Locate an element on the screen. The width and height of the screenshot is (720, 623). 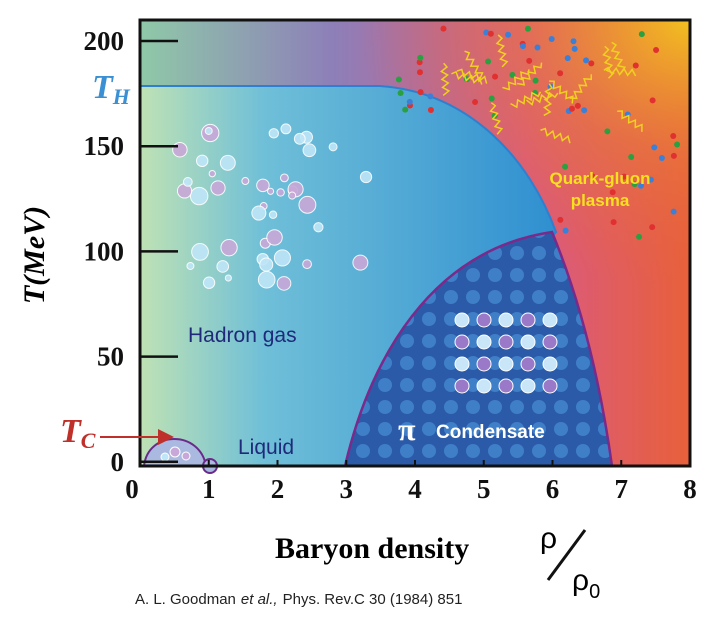
liquid-particle is located at coordinates (186, 456).